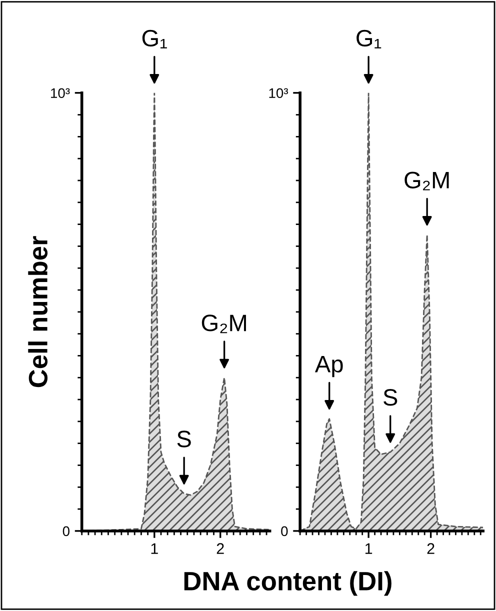  I want to click on annotation: Ap, so click(328, 367).